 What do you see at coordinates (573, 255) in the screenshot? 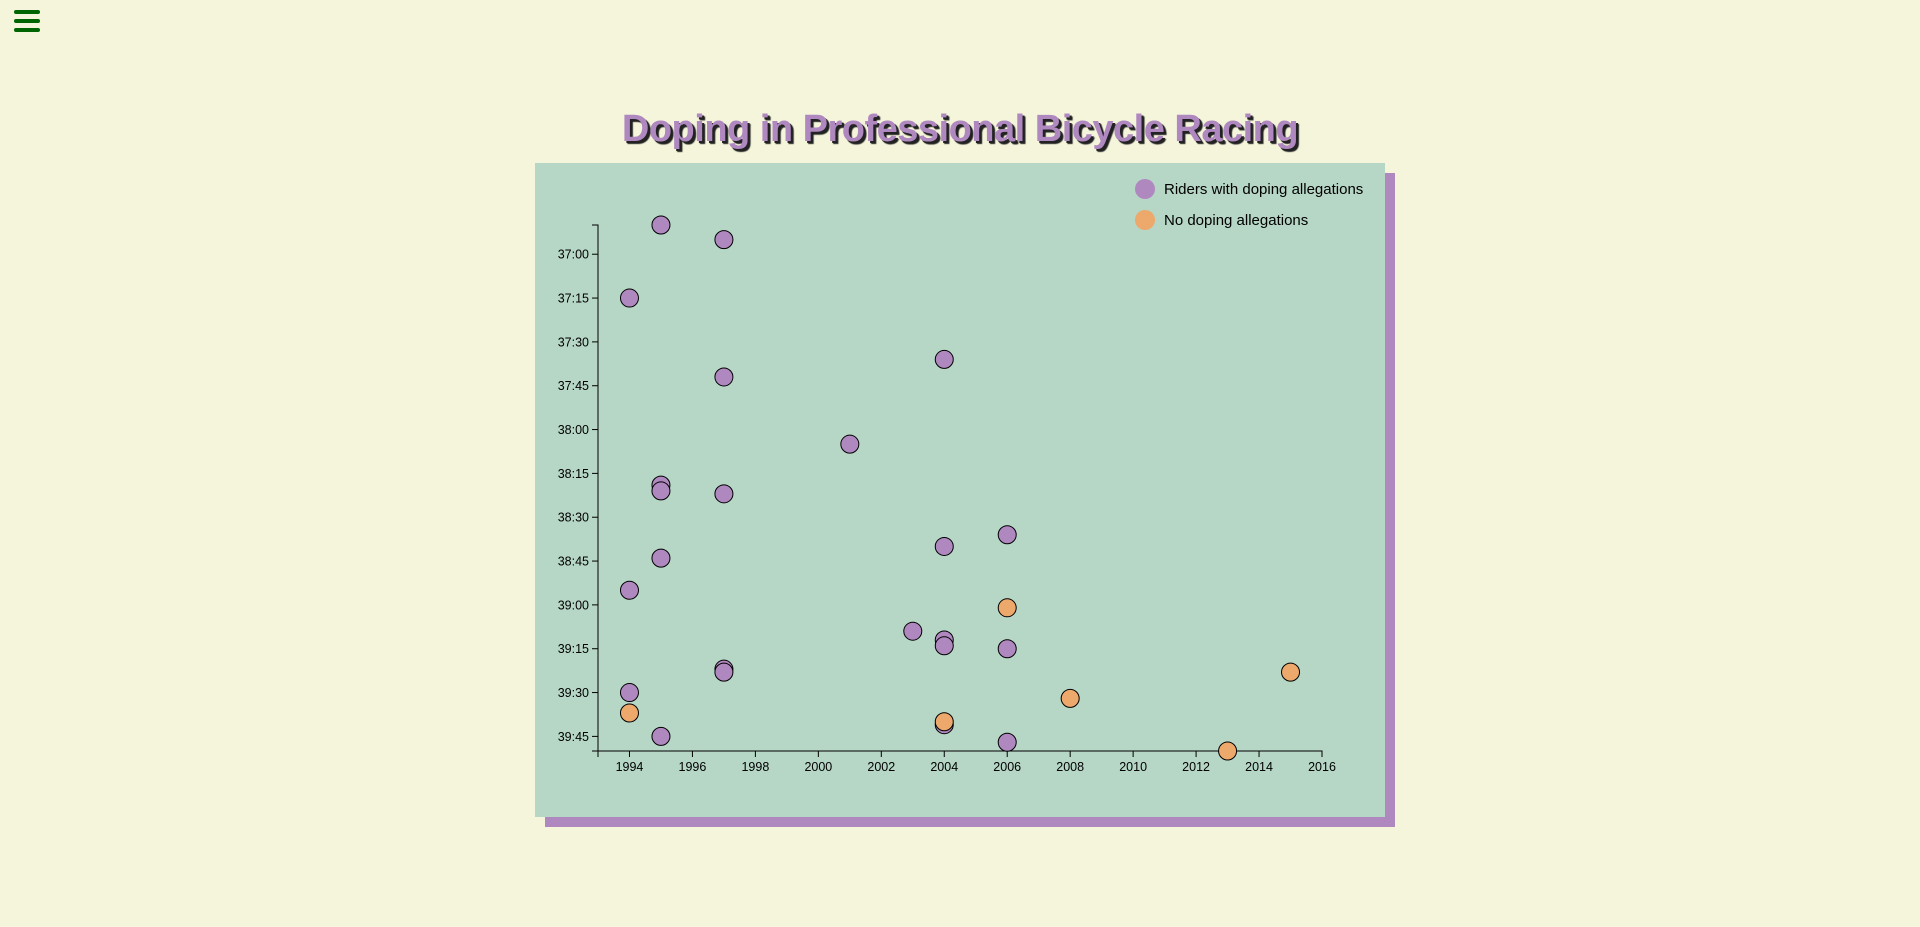
I see `y-tick-label: 37:00` at bounding box center [573, 255].